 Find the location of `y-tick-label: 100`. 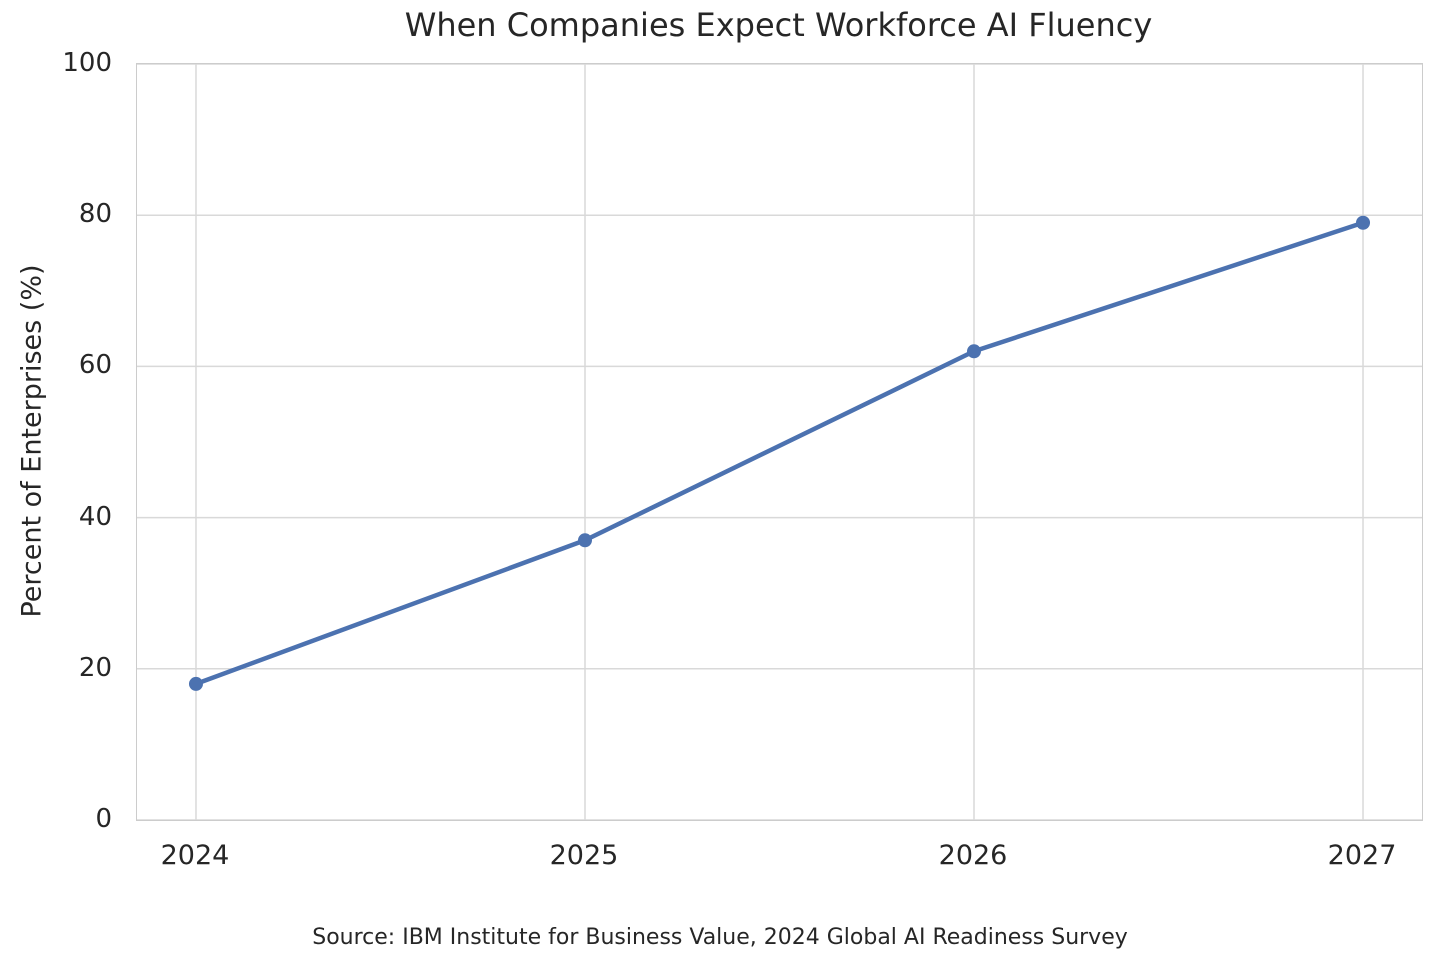

y-tick-label: 100 is located at coordinates (87, 63).